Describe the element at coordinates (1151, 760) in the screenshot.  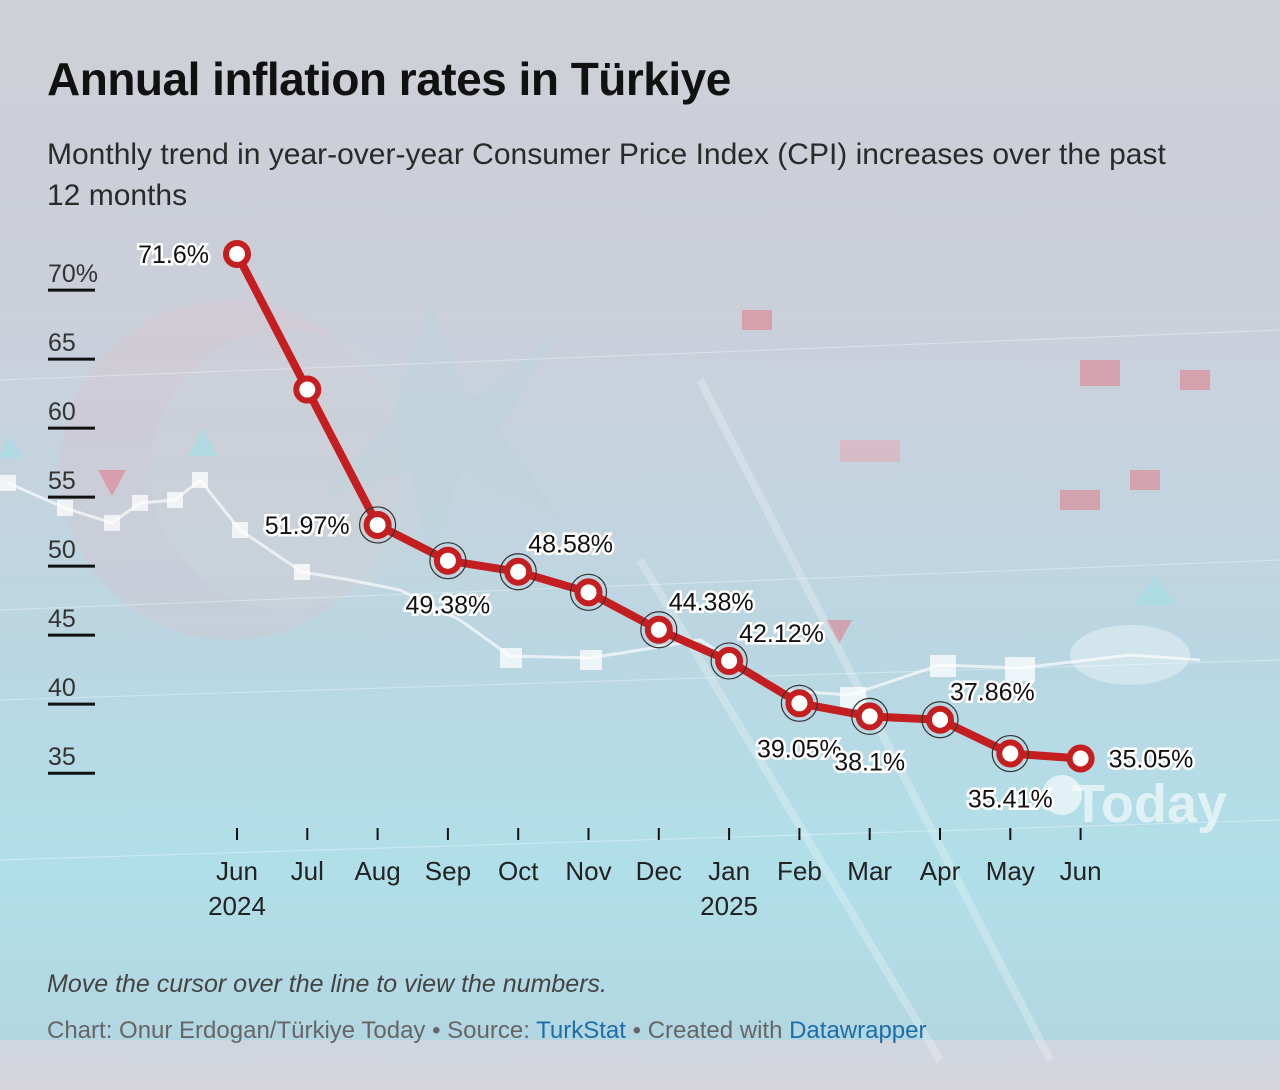
I see `data-label: 35.05%` at that location.